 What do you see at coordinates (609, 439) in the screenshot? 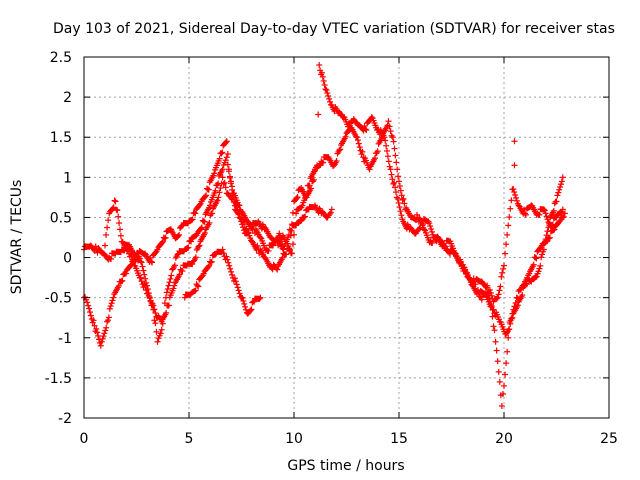
I see `x-tick-label: 25` at bounding box center [609, 439].